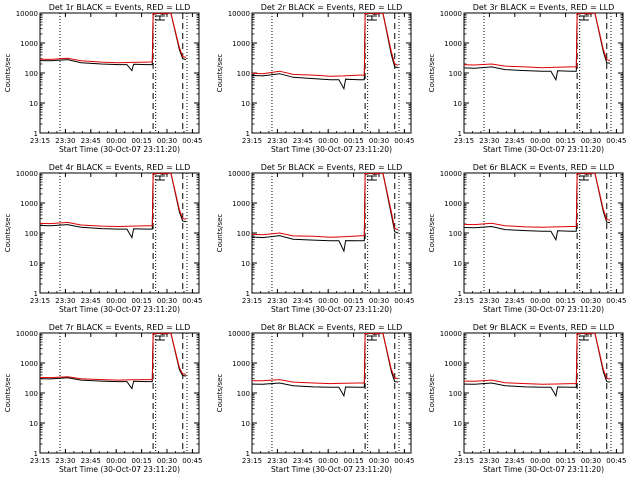  I want to click on chart-title: Det 9r BLACK = Events, RED = LLD, so click(544, 327).